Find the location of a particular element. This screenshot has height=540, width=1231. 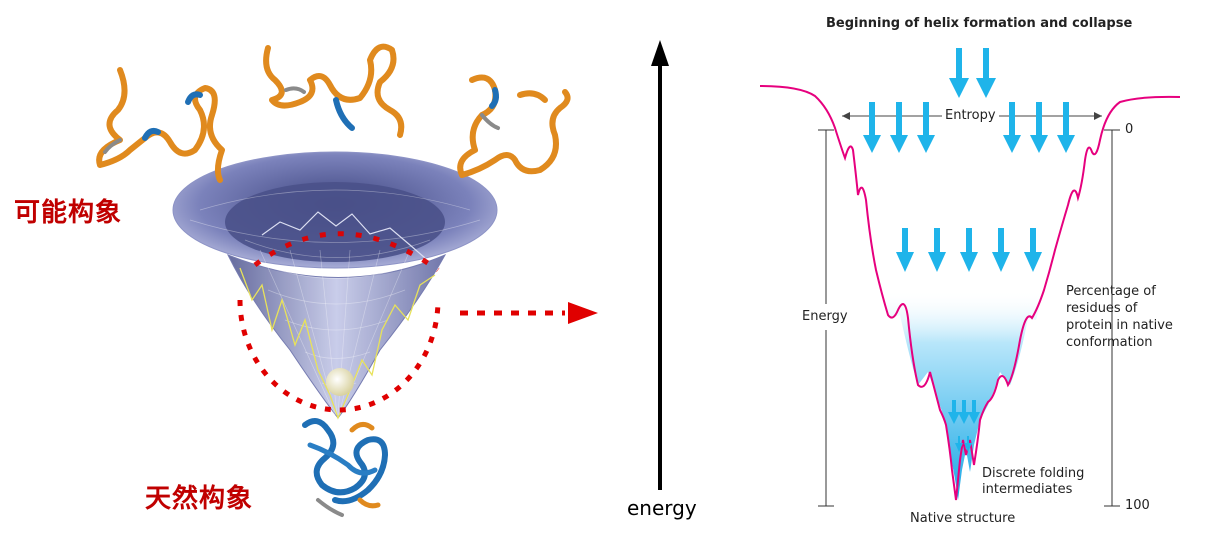

energy-axis-label: energy is located at coordinates (662, 508).